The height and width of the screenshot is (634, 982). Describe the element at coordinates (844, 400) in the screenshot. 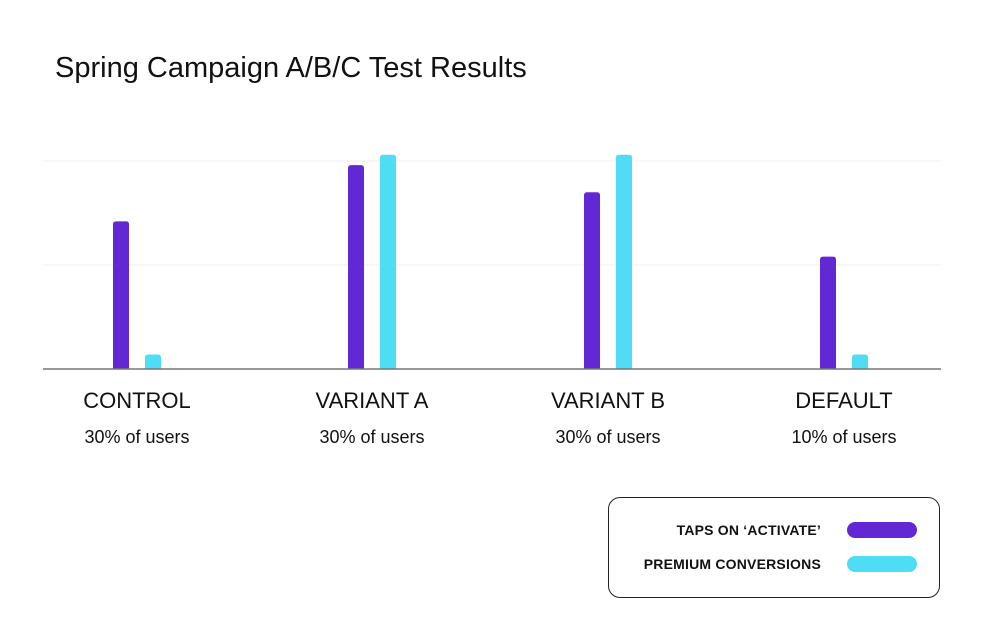

I see `category-label-default: DEFAULT` at that location.